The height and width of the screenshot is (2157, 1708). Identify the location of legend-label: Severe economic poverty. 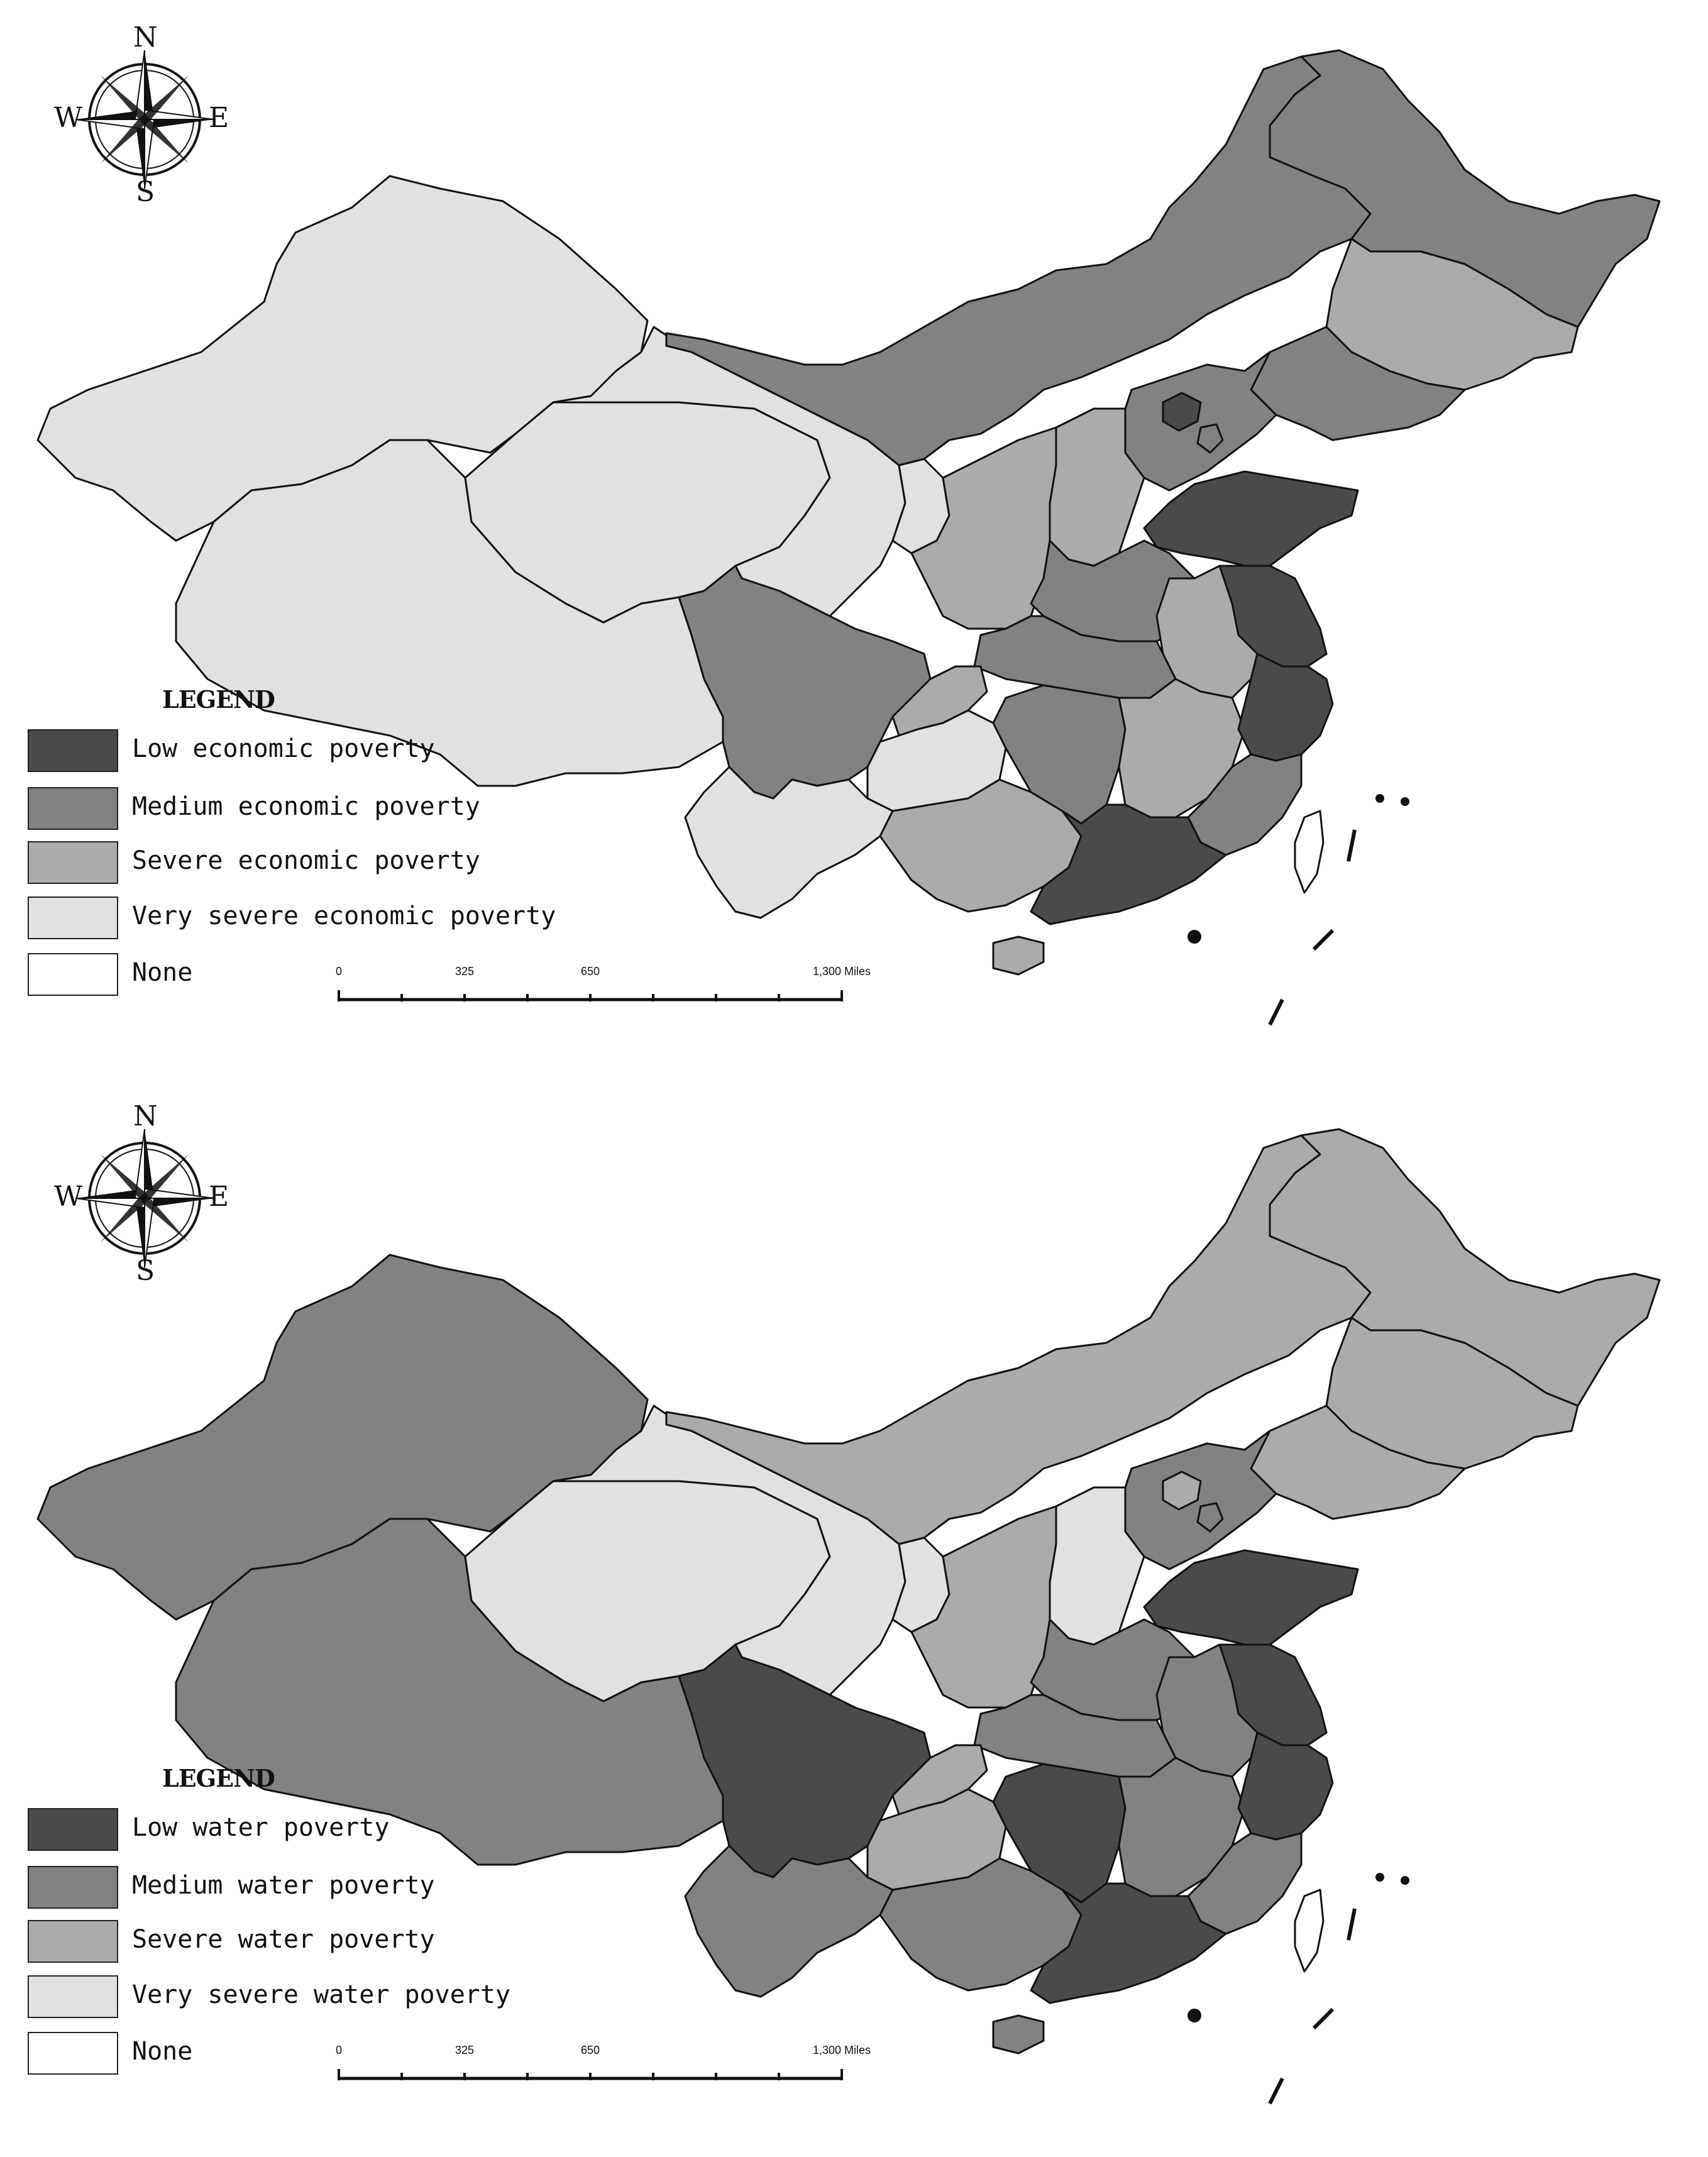
(306, 860).